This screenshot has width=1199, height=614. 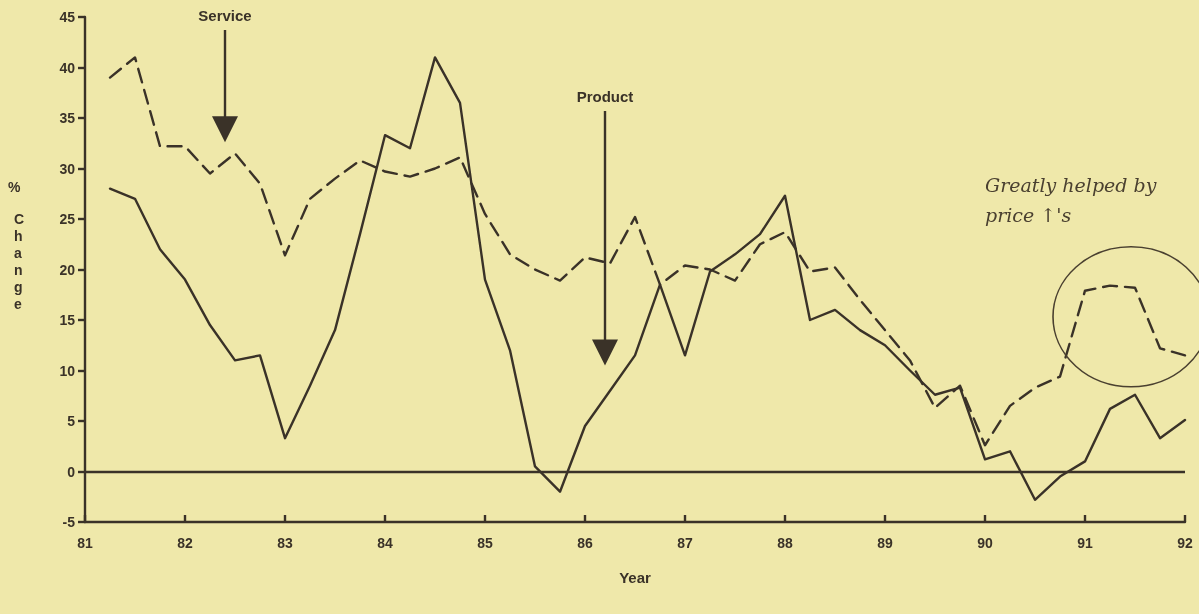 What do you see at coordinates (67, 370) in the screenshot?
I see `y-tick-label: 10` at bounding box center [67, 370].